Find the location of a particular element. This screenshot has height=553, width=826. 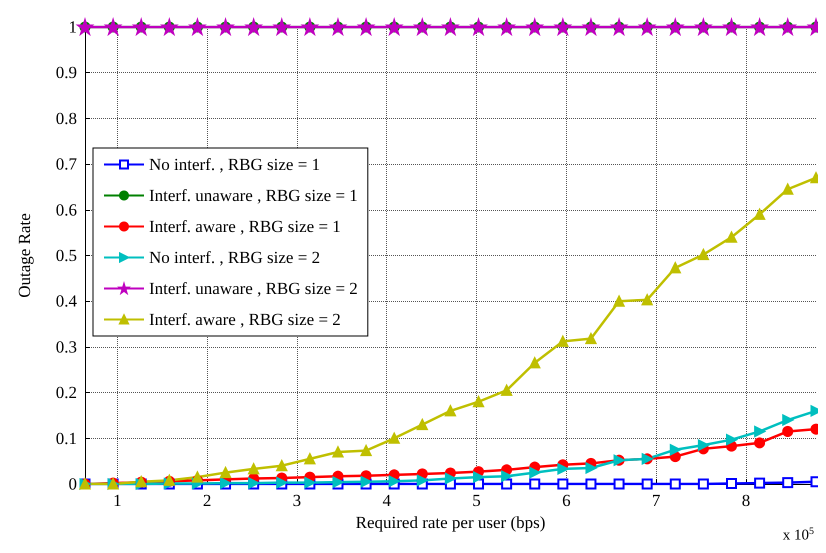

y-tick-label: 0.2 is located at coordinates (66, 392).